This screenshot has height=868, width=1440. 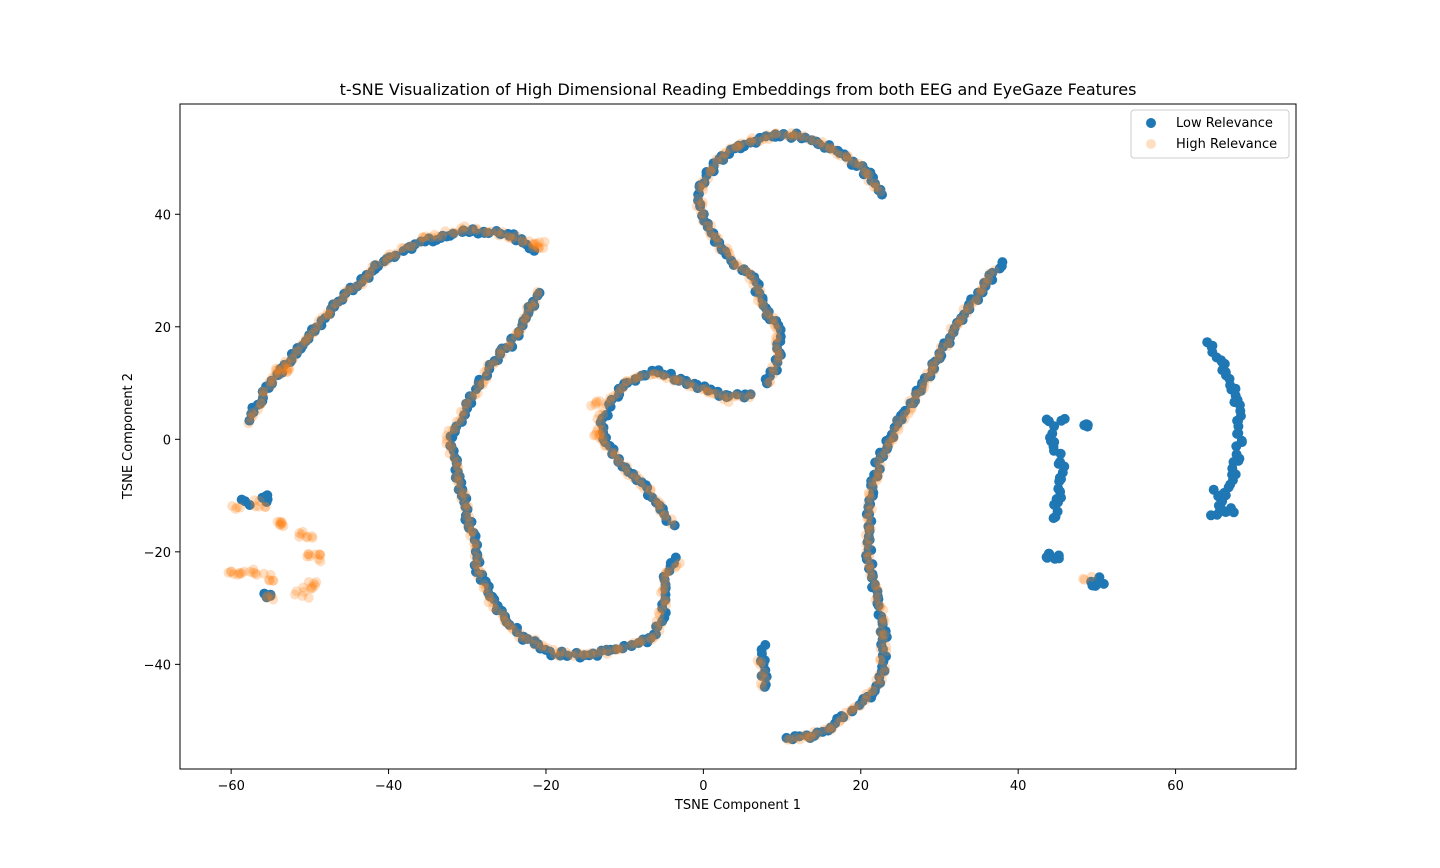 I want to click on y-tick-label: 0, so click(x=167, y=440).